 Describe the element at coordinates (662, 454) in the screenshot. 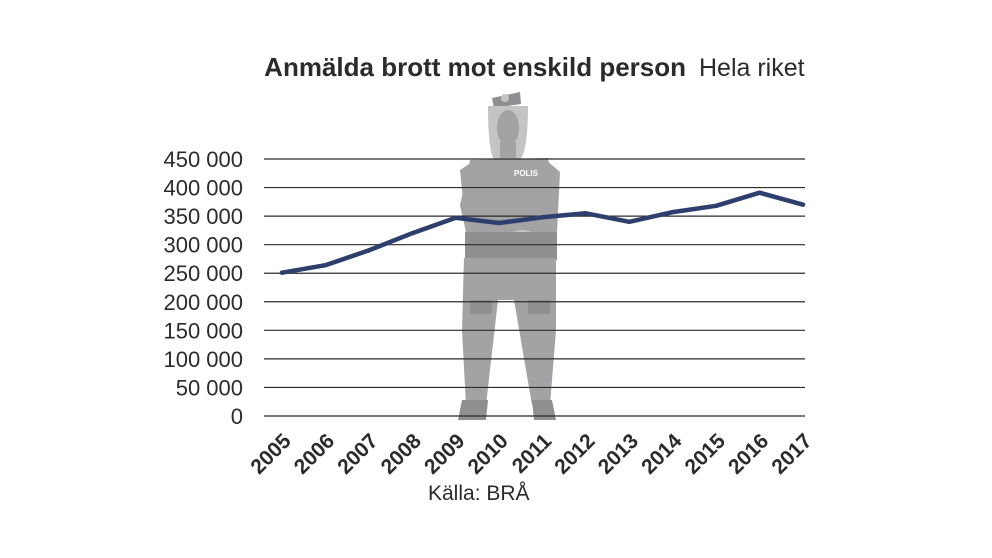

I see `x-tick-label: 2014` at that location.